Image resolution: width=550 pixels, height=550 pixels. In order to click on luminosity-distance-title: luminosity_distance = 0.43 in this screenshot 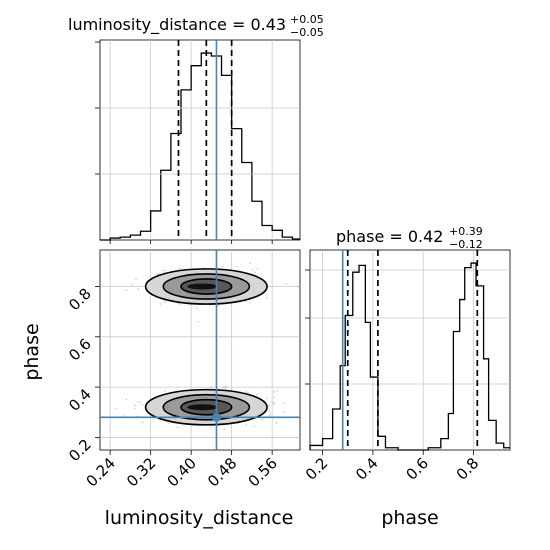, I will do `click(177, 25)`.